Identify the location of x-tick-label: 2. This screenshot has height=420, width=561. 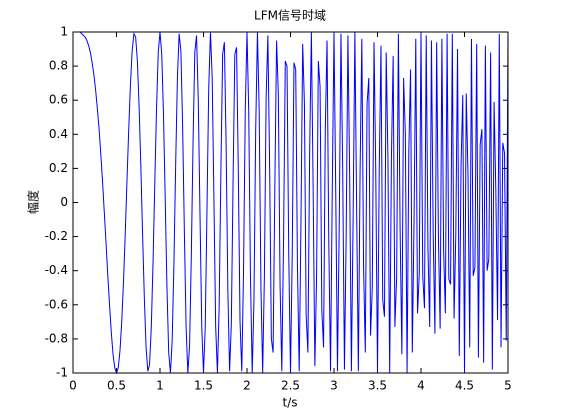
(247, 386).